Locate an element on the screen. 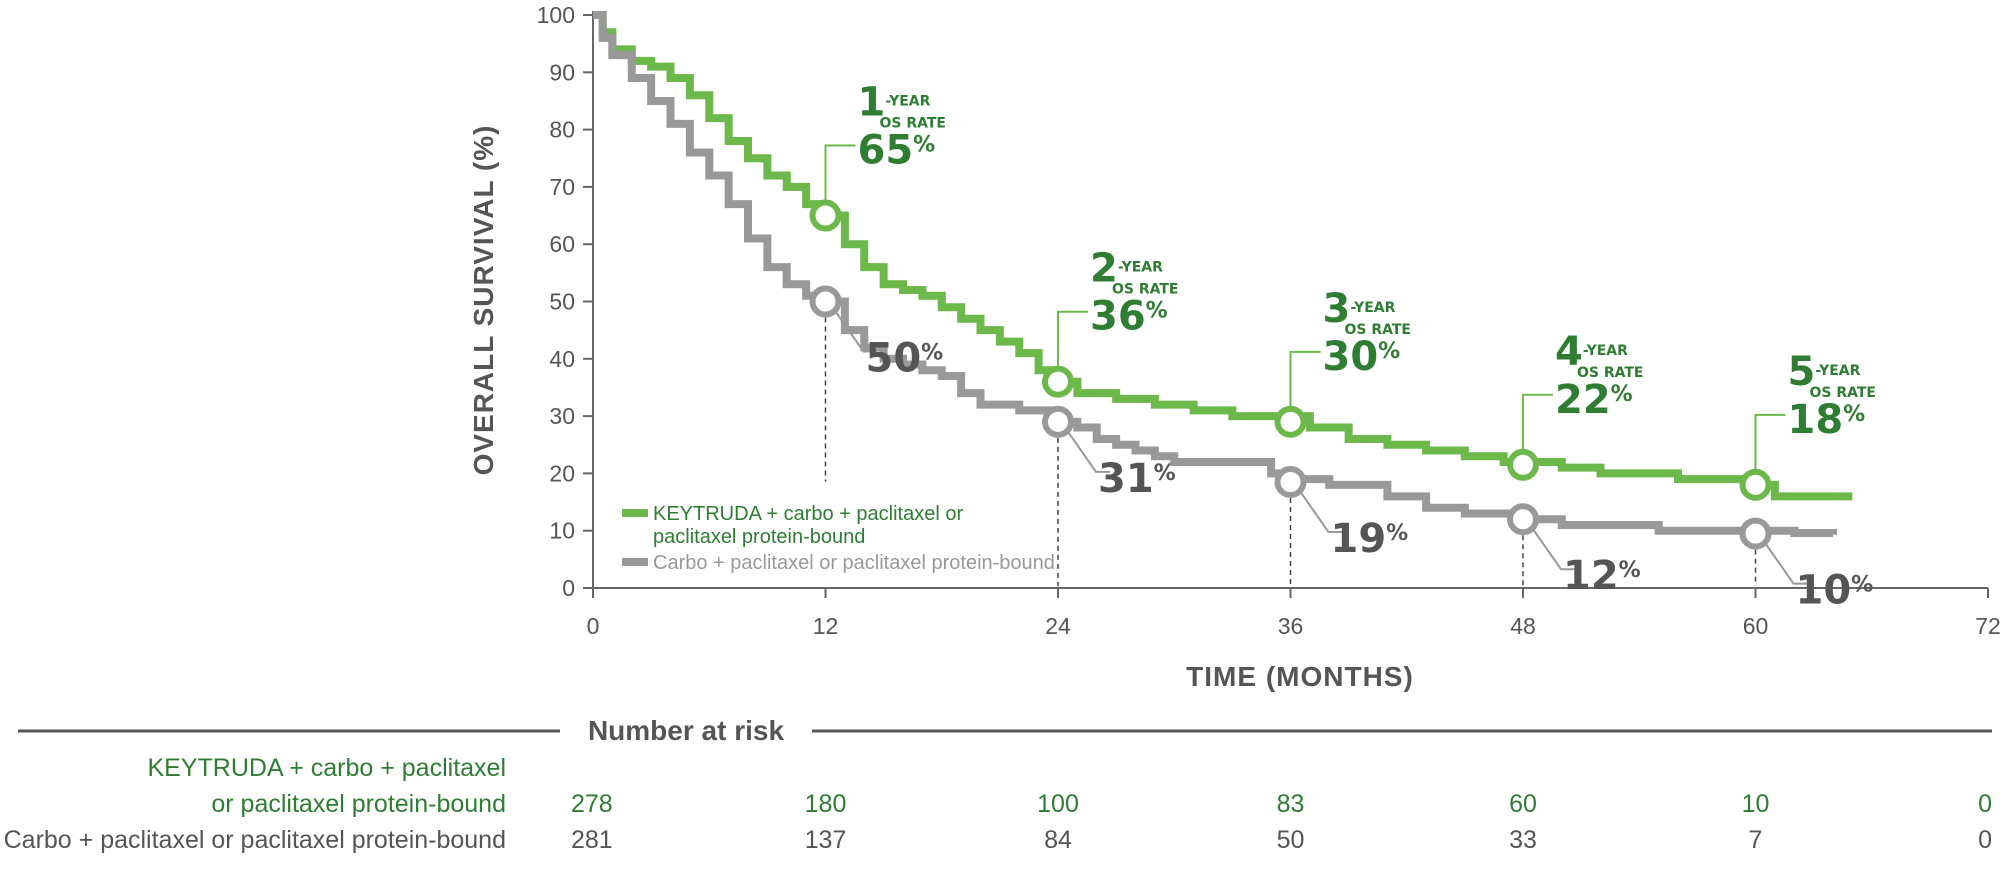 The image size is (2000, 869). keytruda-rate-value: 18 is located at coordinates (1816, 420).